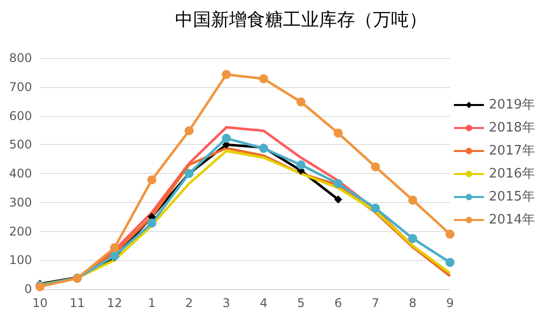 The image size is (550, 325). I want to click on x-tick-label: 11, so click(77, 303).